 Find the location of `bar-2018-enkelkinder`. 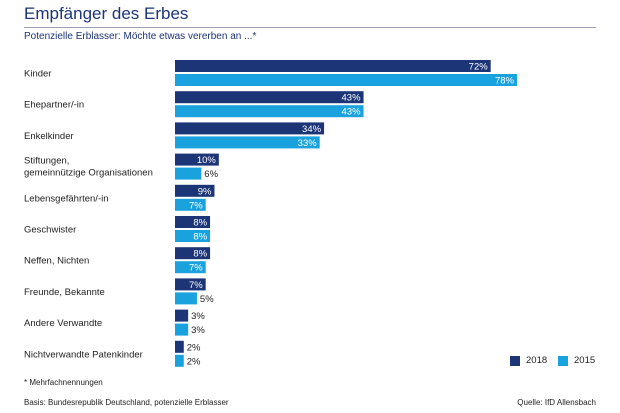

bar-2018-enkelkinder is located at coordinates (250, 128).